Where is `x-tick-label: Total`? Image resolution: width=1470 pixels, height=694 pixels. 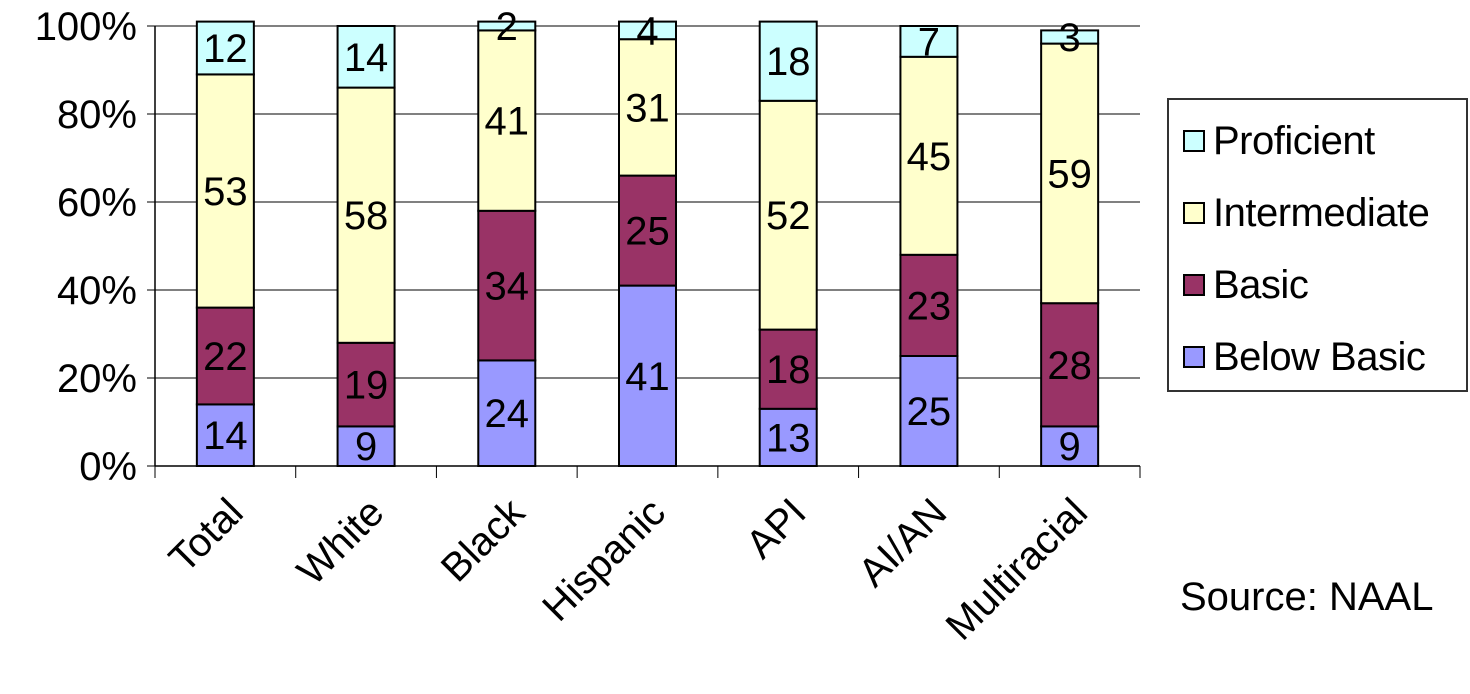 x-tick-label: Total is located at coordinates (206, 535).